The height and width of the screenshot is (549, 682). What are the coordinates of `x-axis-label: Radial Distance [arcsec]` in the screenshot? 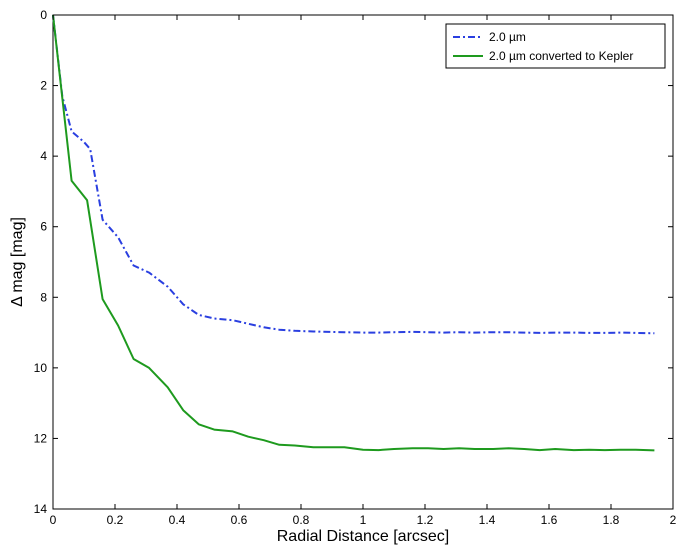 It's located at (363, 536).